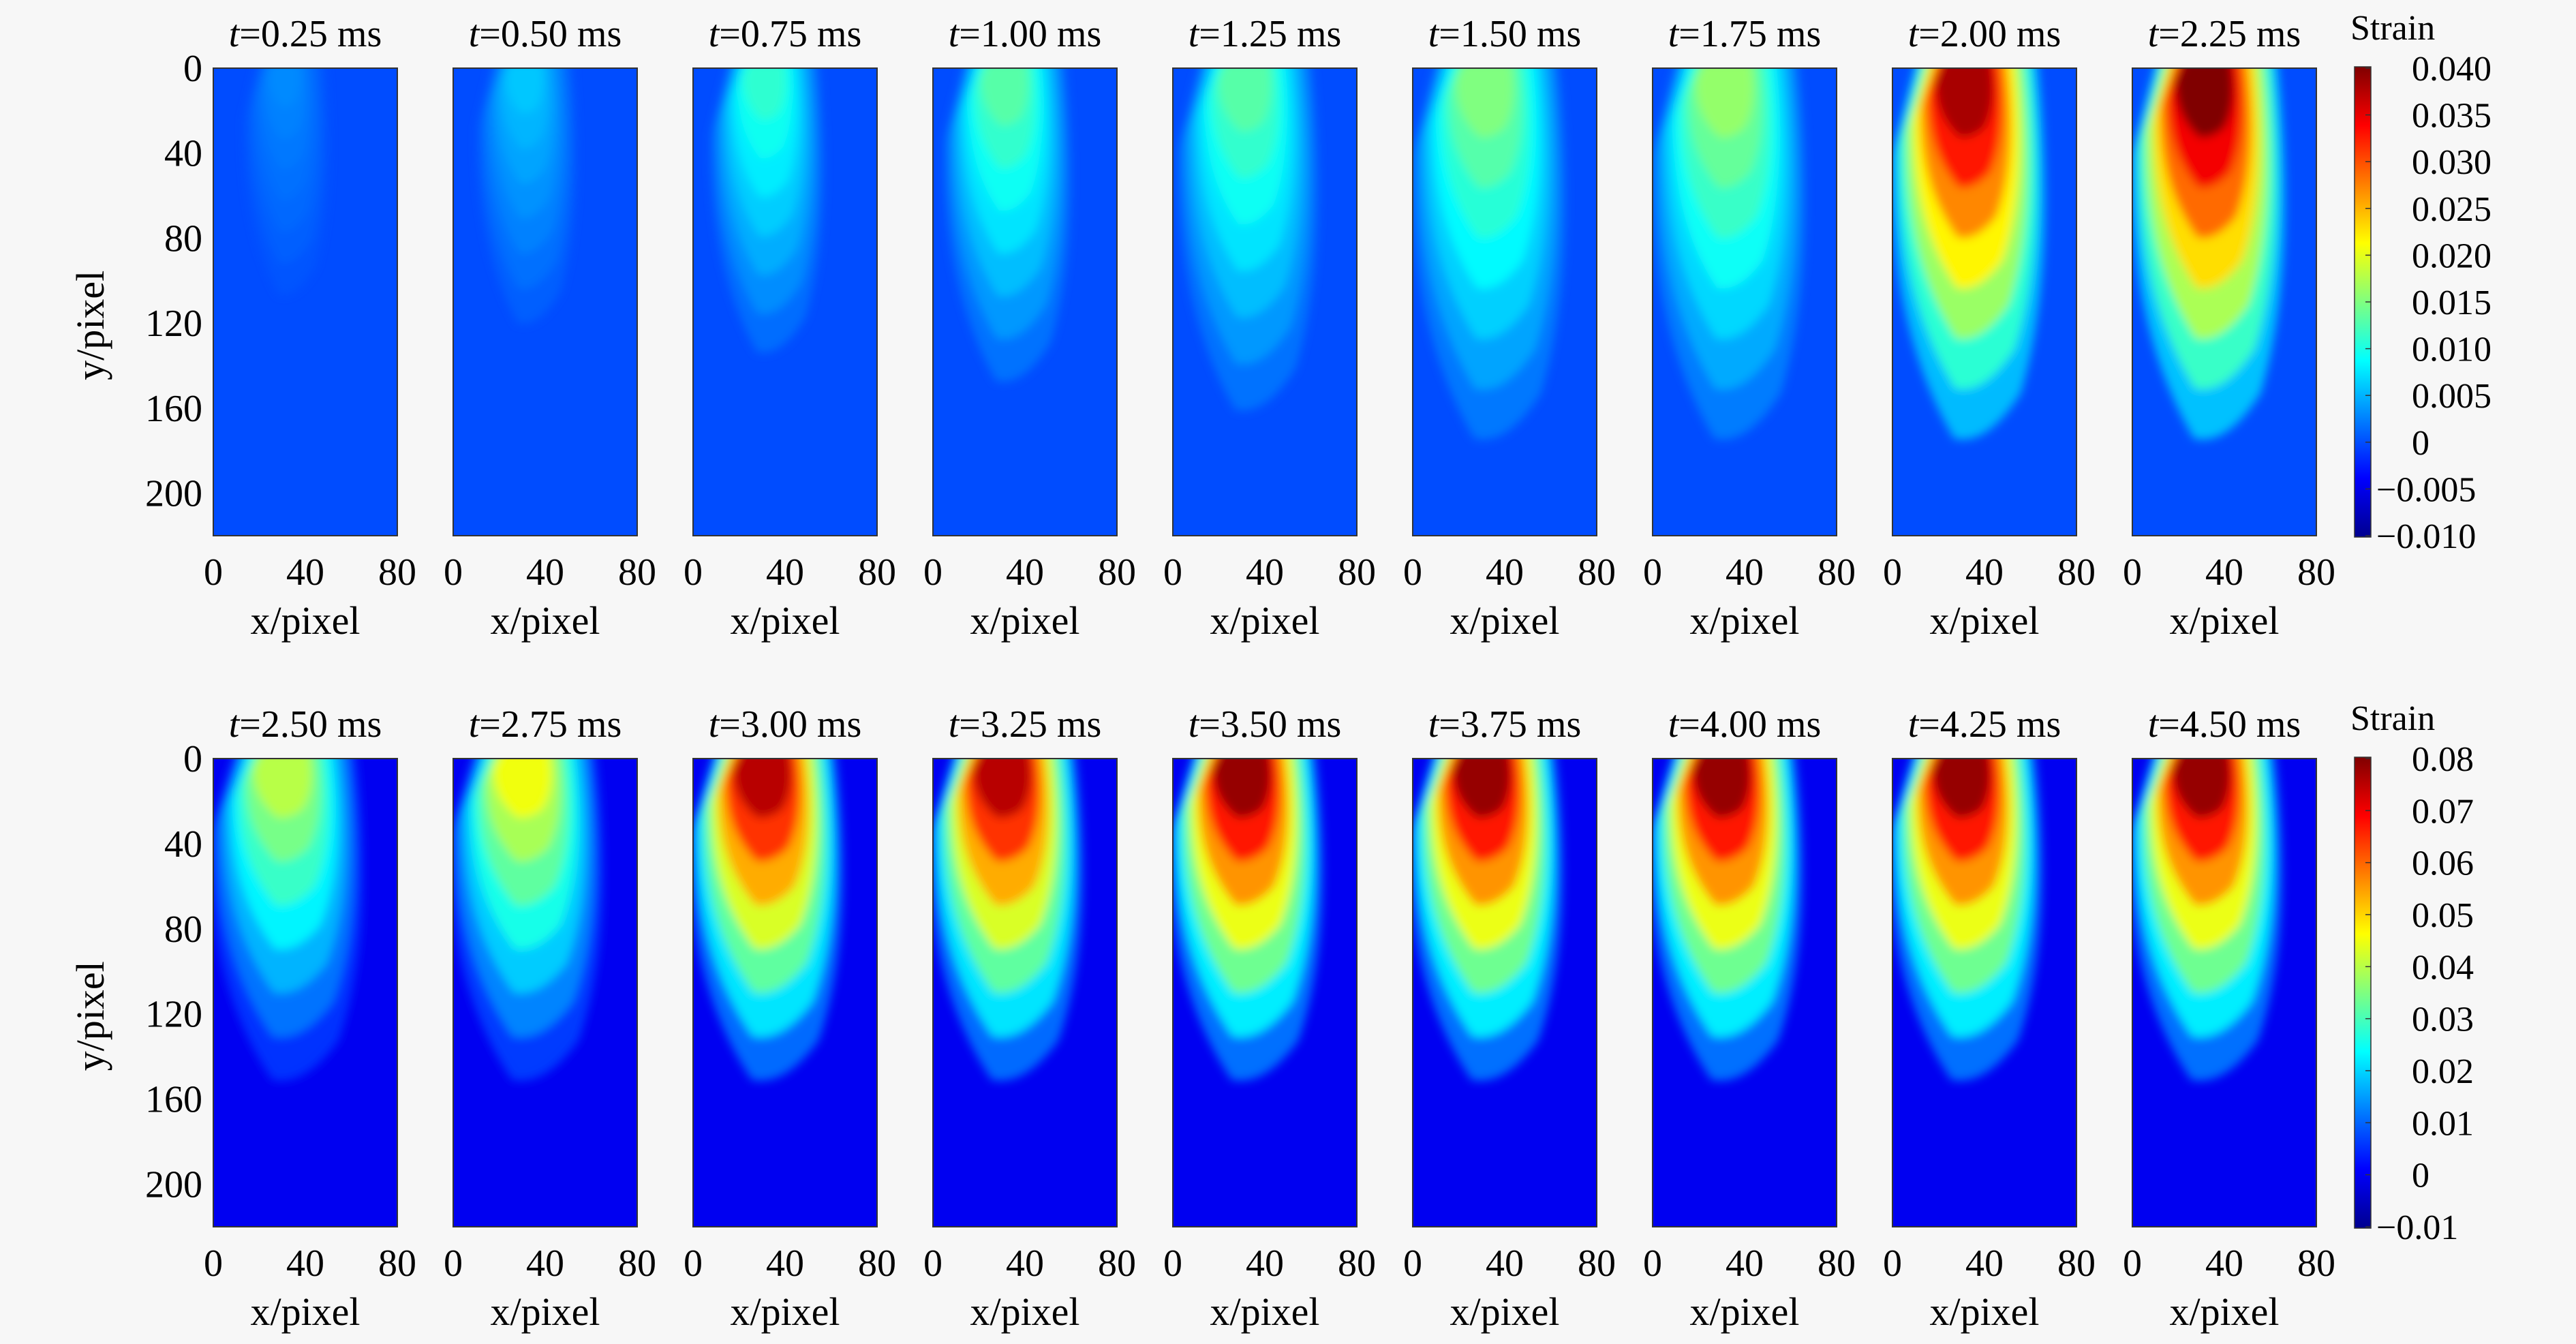  I want to click on heatmap-panel: t=4.00 ms 0 40 80 x/pixel, so click(1750, 1018).